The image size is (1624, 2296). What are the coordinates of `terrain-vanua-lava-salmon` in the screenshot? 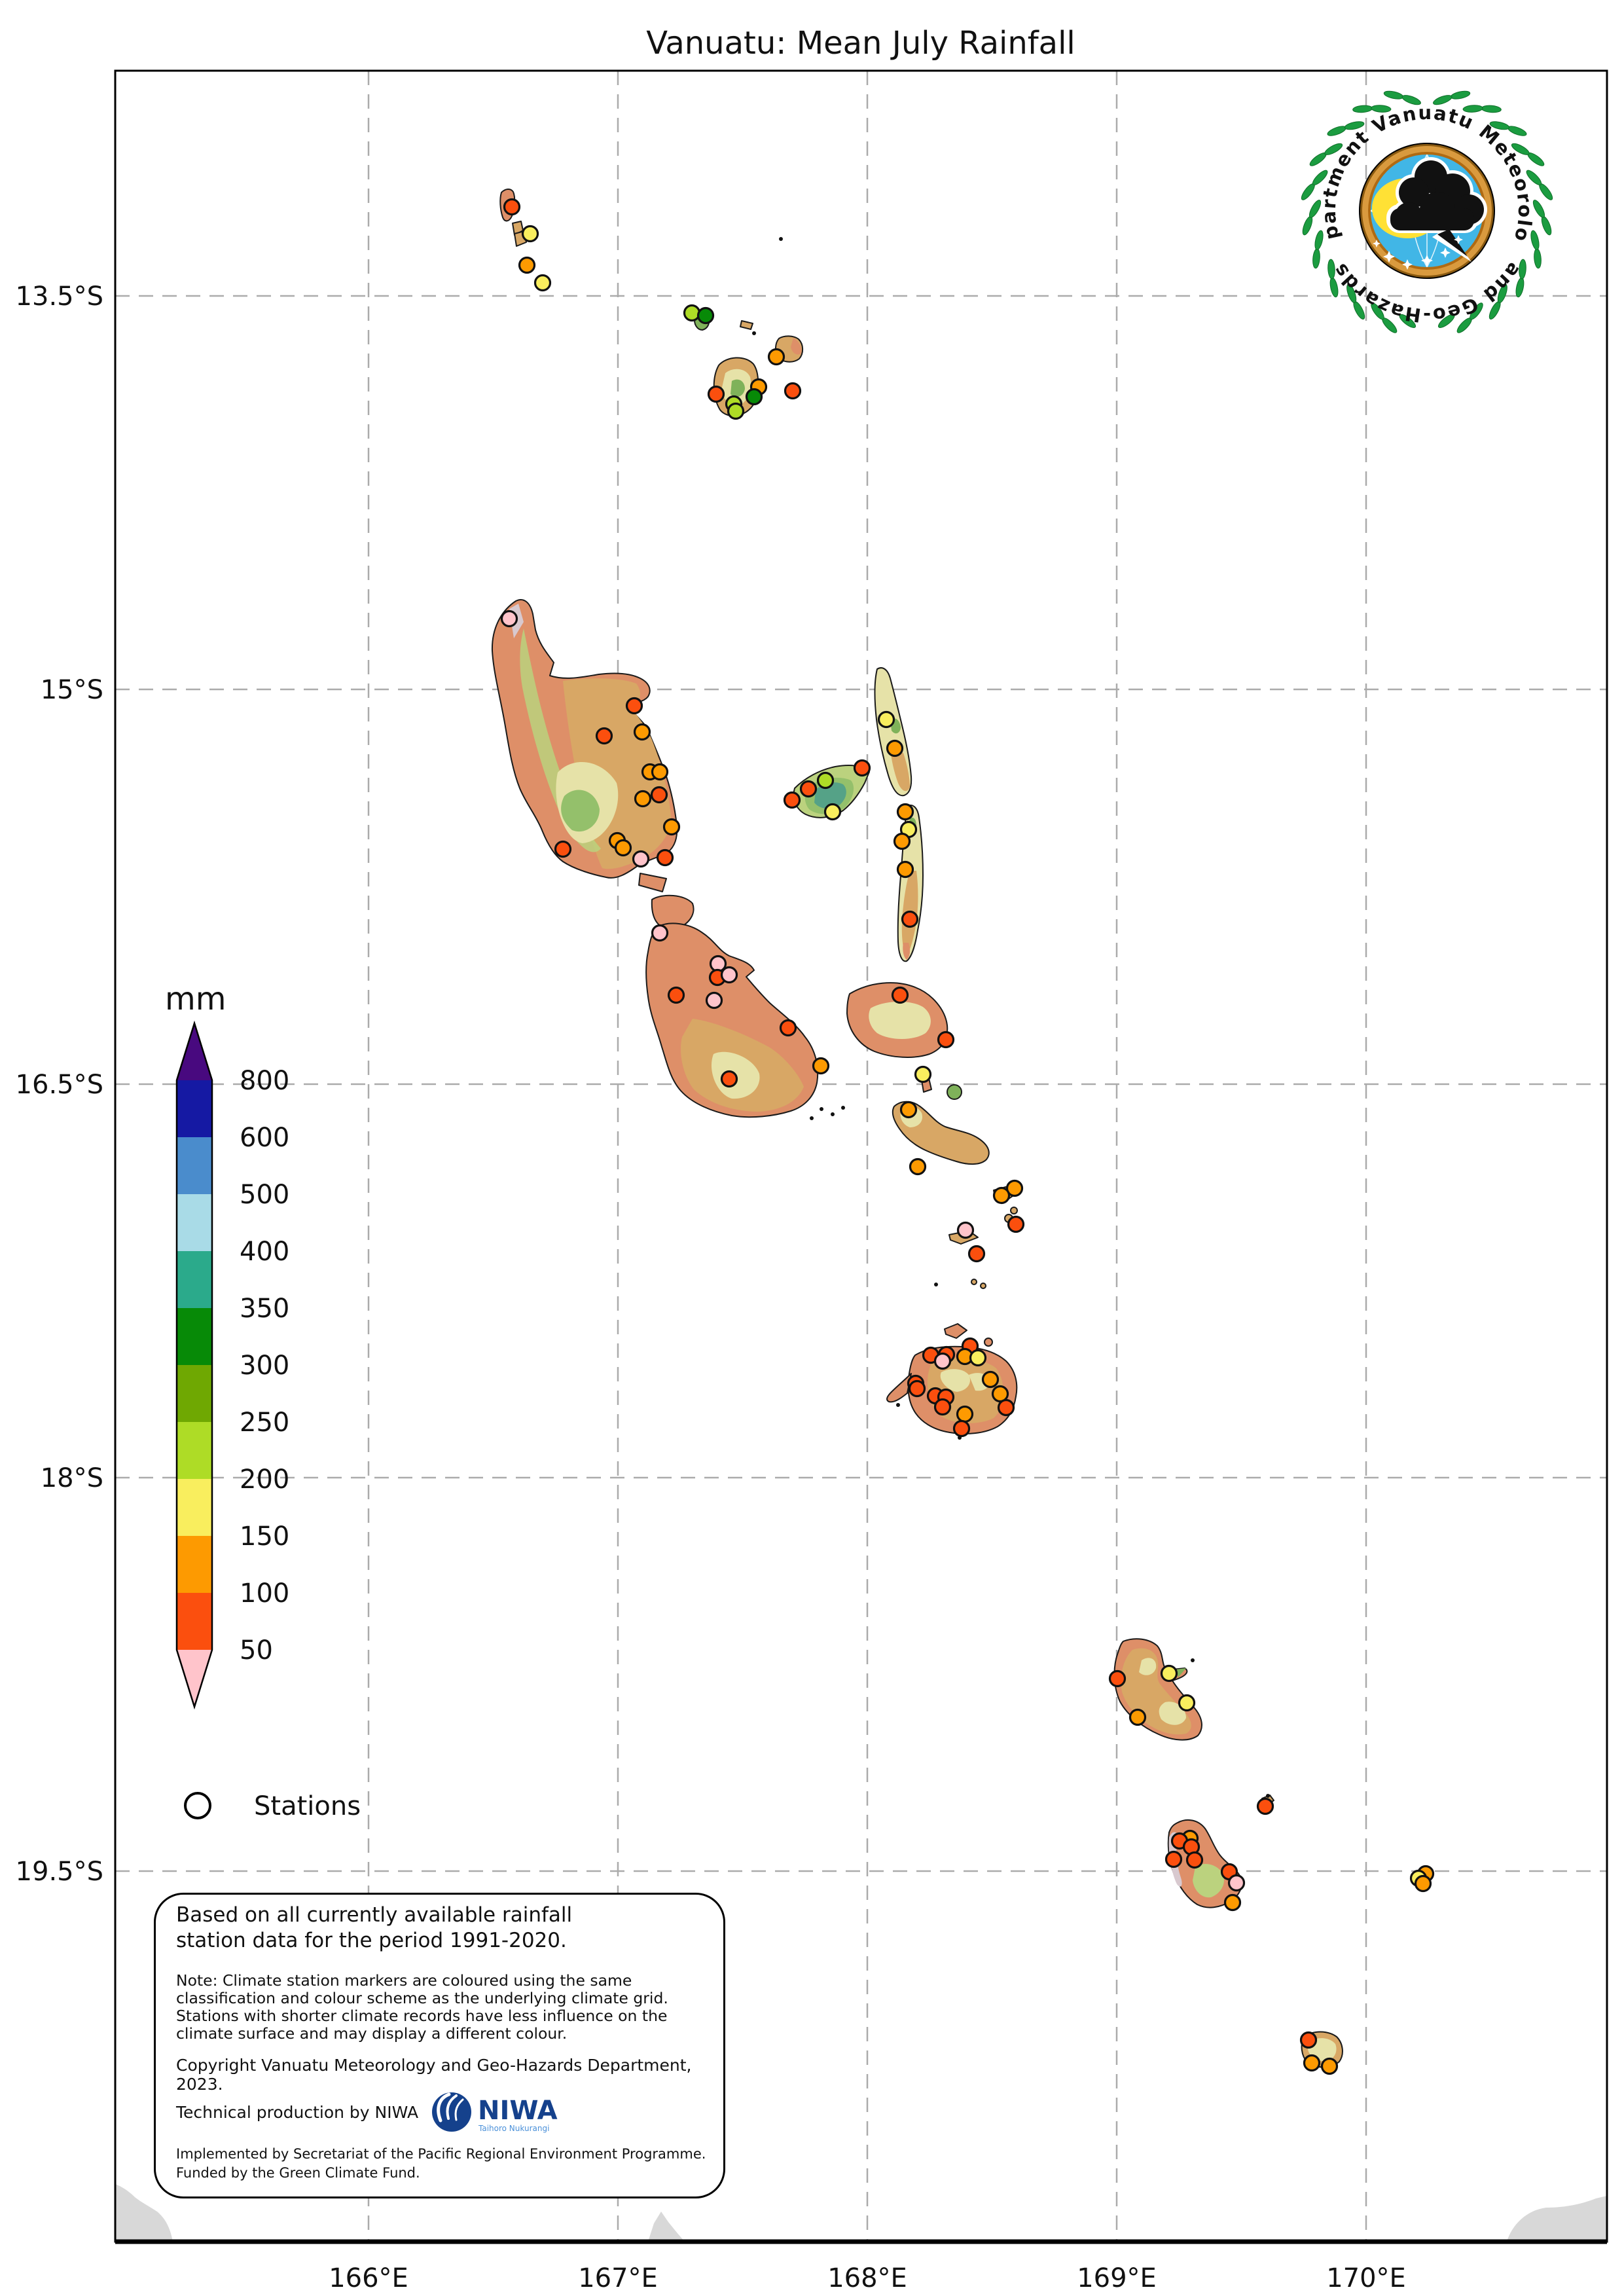 It's located at (796, 346).